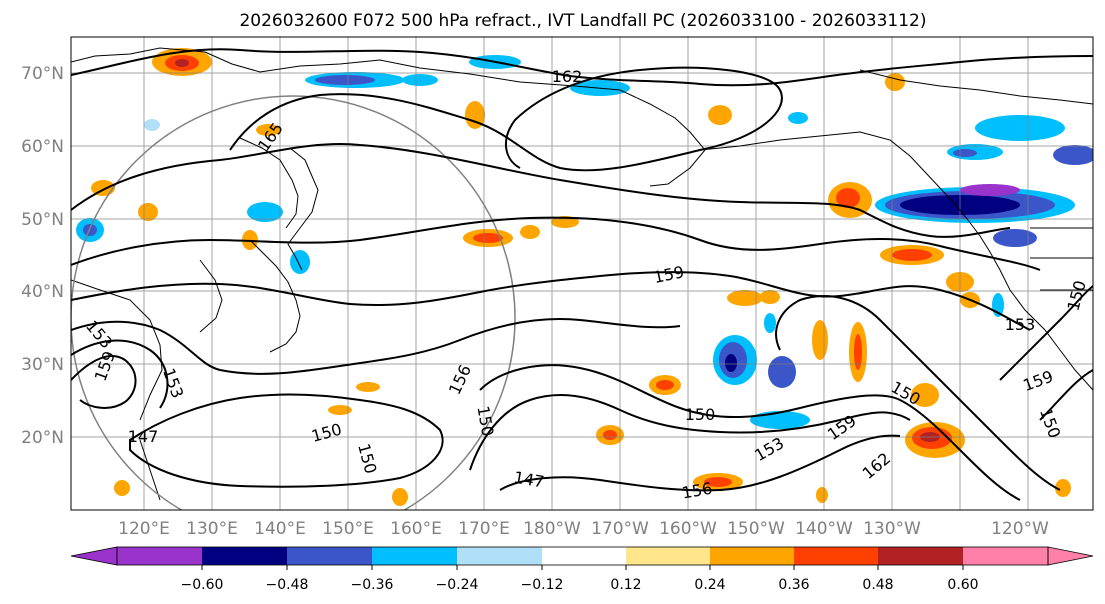 The width and height of the screenshot is (1105, 604). I want to click on lat-label: 40°N, so click(42, 292).